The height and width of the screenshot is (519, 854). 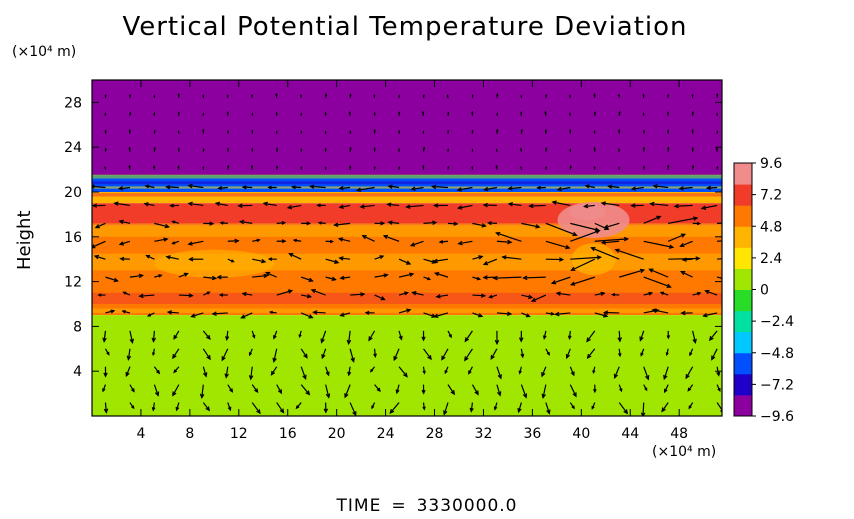 What do you see at coordinates (189, 434) in the screenshot?
I see `x-tick-label: 8` at bounding box center [189, 434].